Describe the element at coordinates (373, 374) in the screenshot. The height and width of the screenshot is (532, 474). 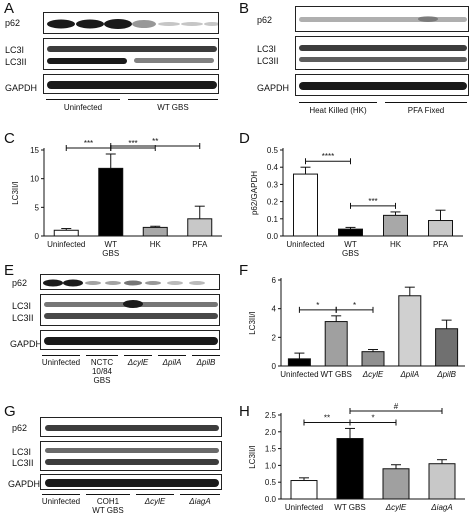
I see `x-tick-label: ΔcylE` at that location.